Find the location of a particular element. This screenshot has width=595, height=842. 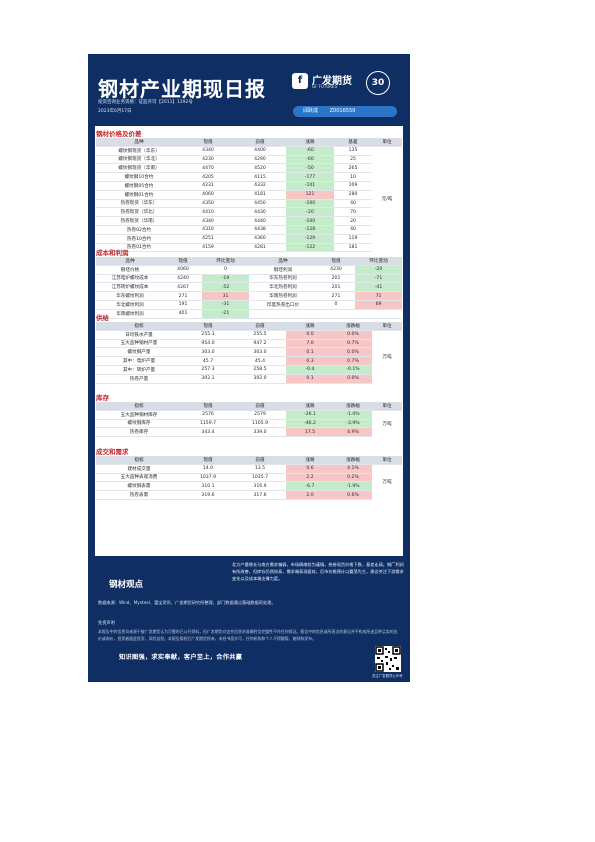

row-label: 华东热卷利润 is located at coordinates (283, 279).